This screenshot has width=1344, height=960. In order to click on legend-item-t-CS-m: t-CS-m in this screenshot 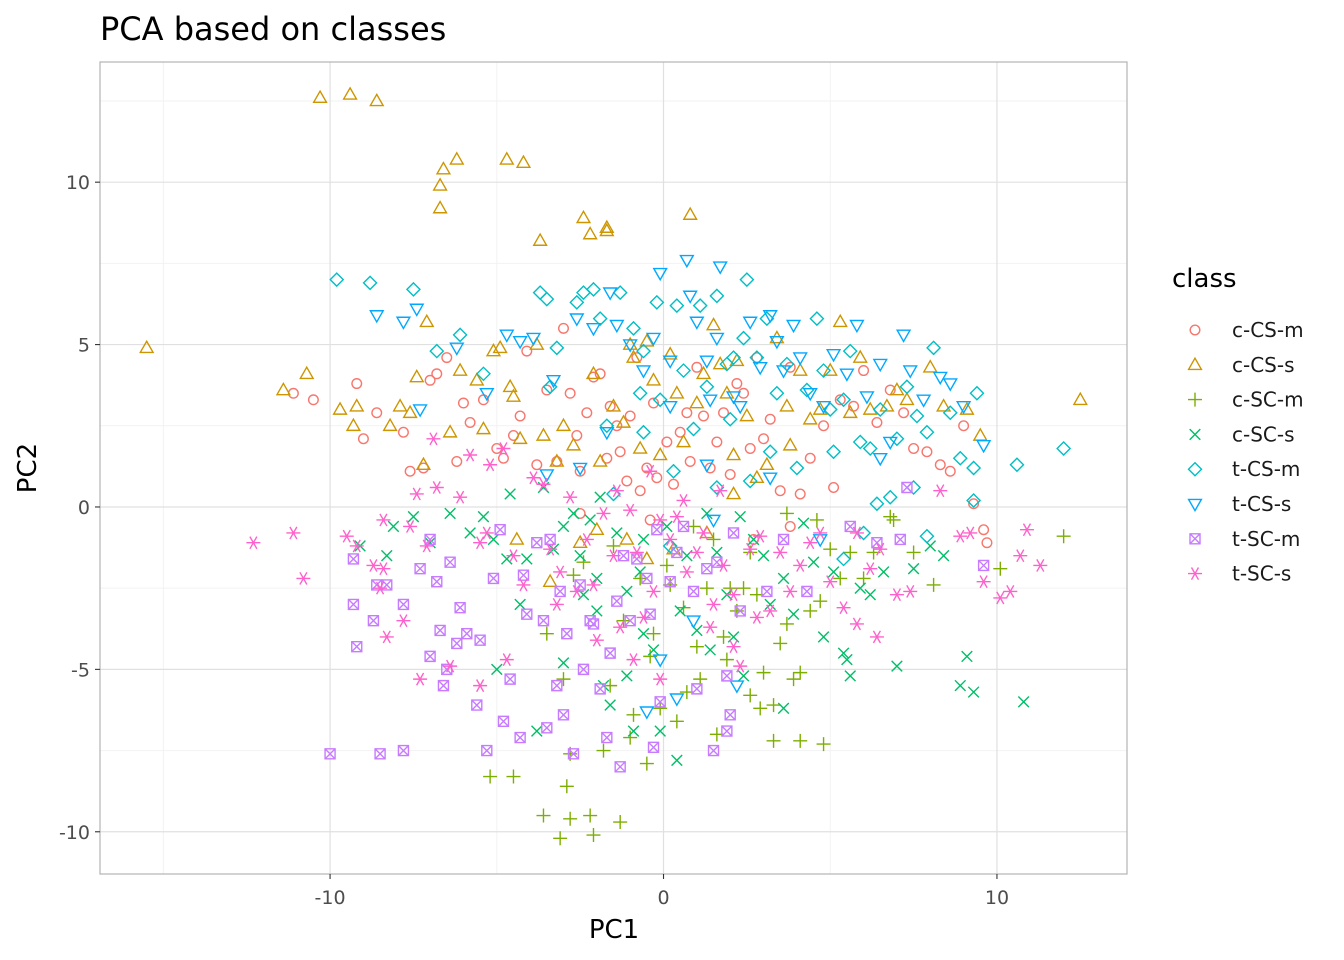, I will do `click(1243, 469)`.